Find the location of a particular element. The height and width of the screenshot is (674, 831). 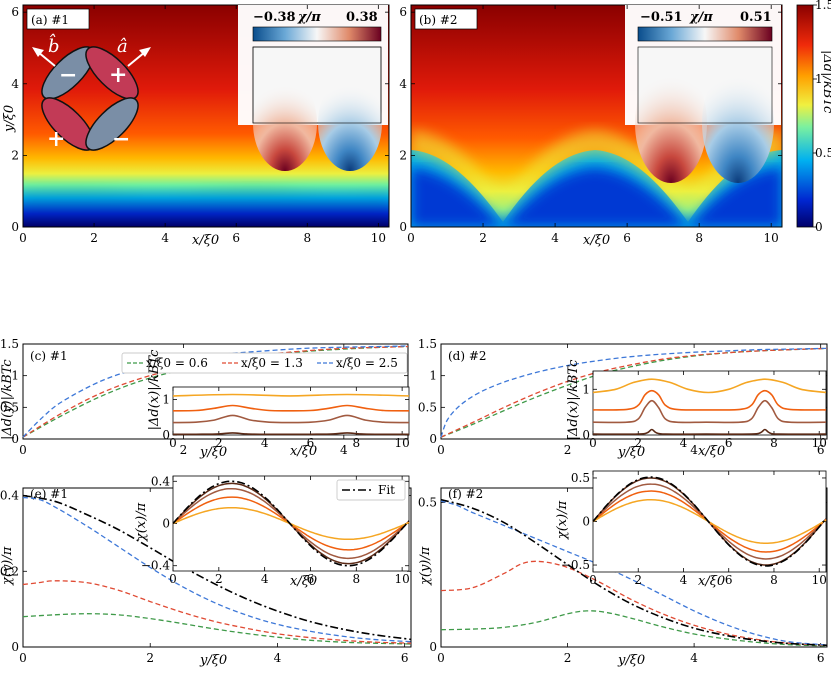

panel-e-inset-xlabel: x/ξ0 is located at coordinates (303, 581).